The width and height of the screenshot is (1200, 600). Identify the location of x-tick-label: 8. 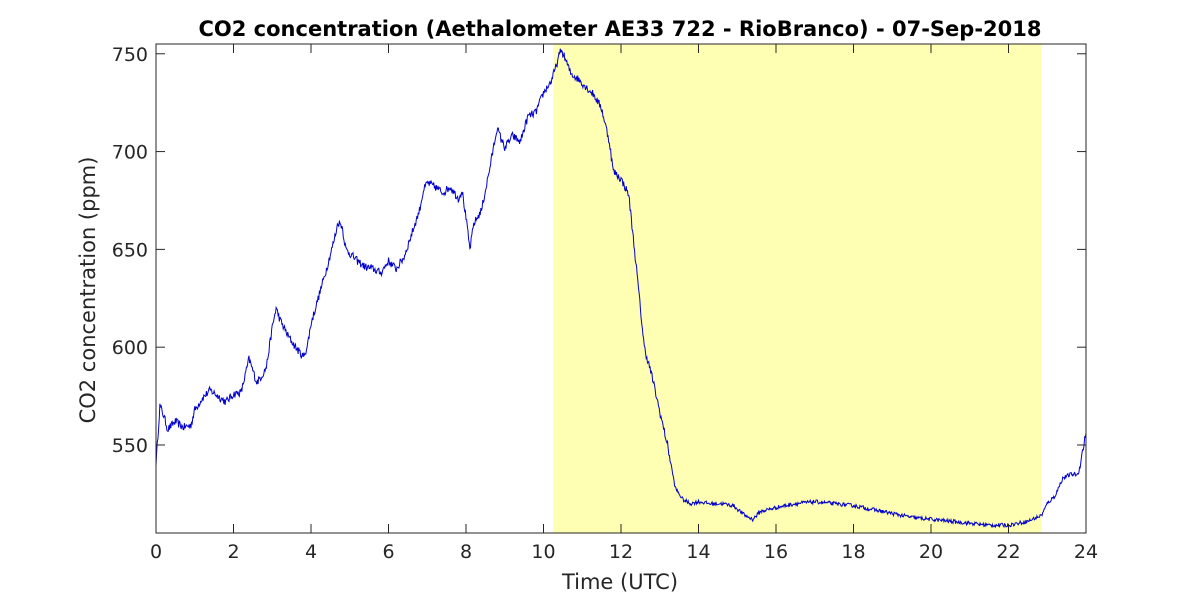
(466, 552).